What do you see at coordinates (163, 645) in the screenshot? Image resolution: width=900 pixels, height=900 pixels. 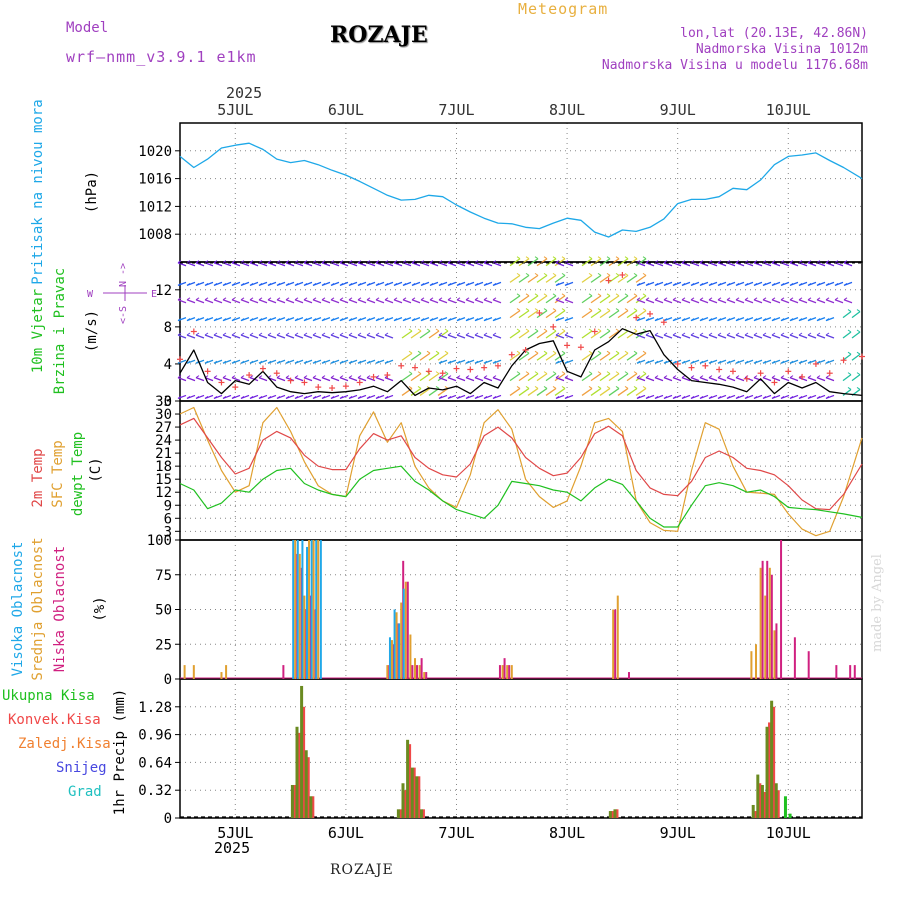 I see `y-tick-label: 25` at bounding box center [163, 645].